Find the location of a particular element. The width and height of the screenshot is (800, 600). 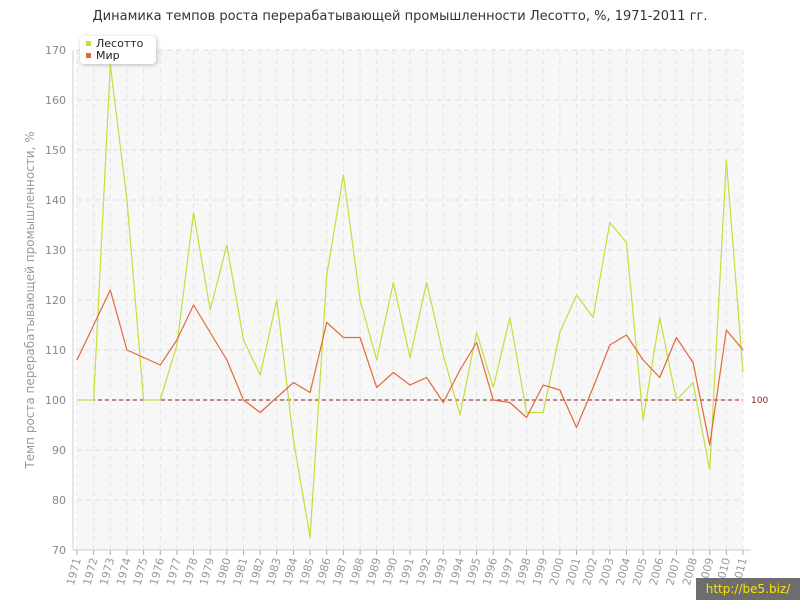

legend-label-lesotho: Лесотто is located at coordinates (120, 43).